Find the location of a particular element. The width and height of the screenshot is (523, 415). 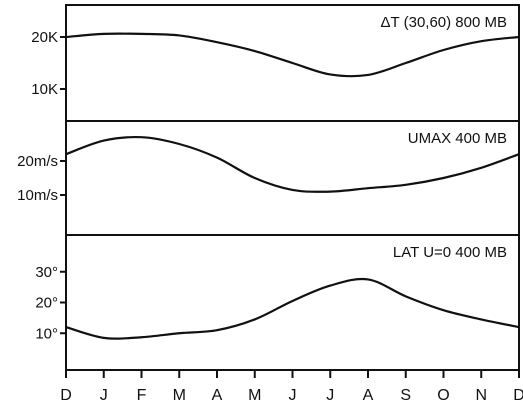

panel-title-3: LAT U=0 400 MB is located at coordinates (450, 252).